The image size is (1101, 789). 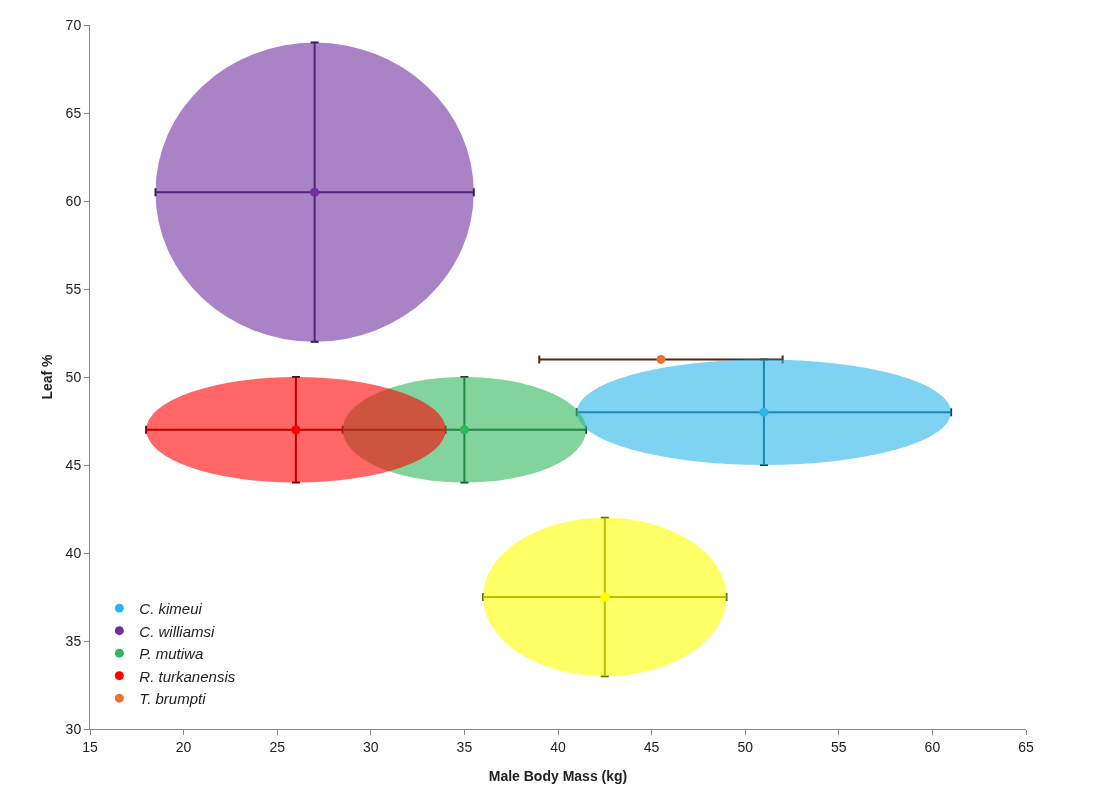 What do you see at coordinates (73, 464) in the screenshot?
I see `y-tick-label: 45` at bounding box center [73, 464].